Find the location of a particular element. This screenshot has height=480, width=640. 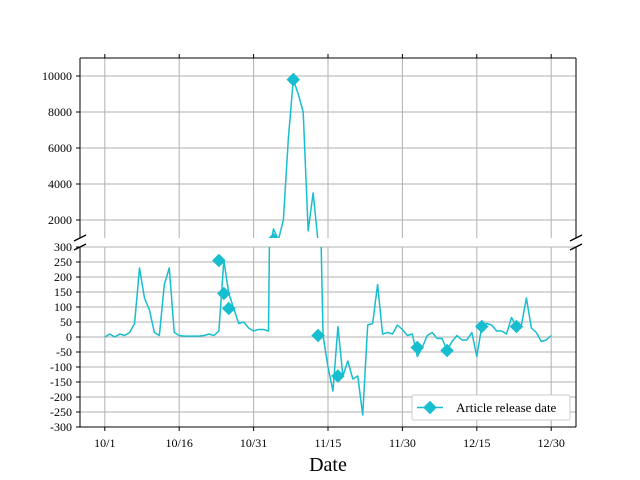

lower-ytick-label-12: 300 is located at coordinates (63, 247).